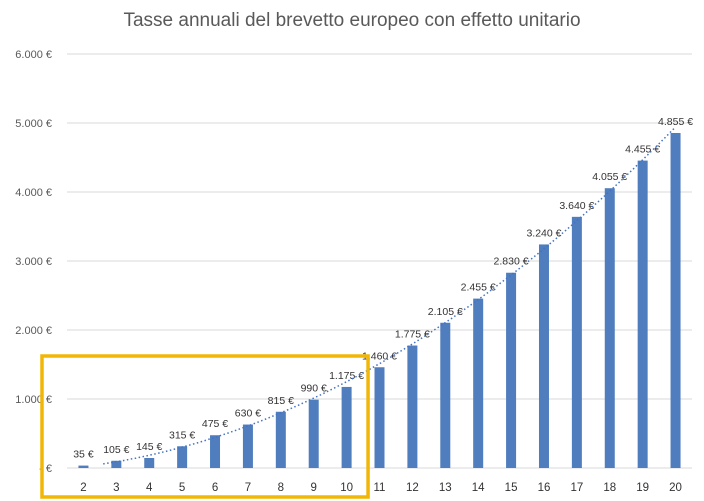 The width and height of the screenshot is (704, 501). I want to click on x-tick-label: 5, so click(182, 488).